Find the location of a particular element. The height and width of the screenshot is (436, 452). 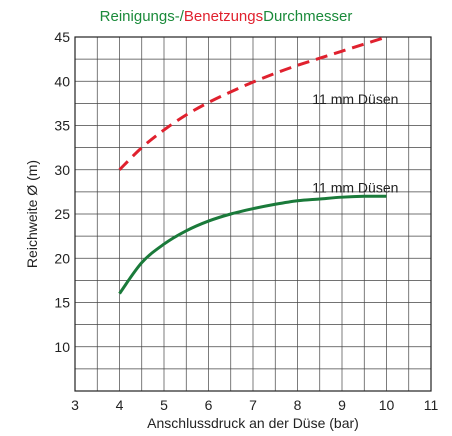

y-tick-label: 25 is located at coordinates (62, 214).